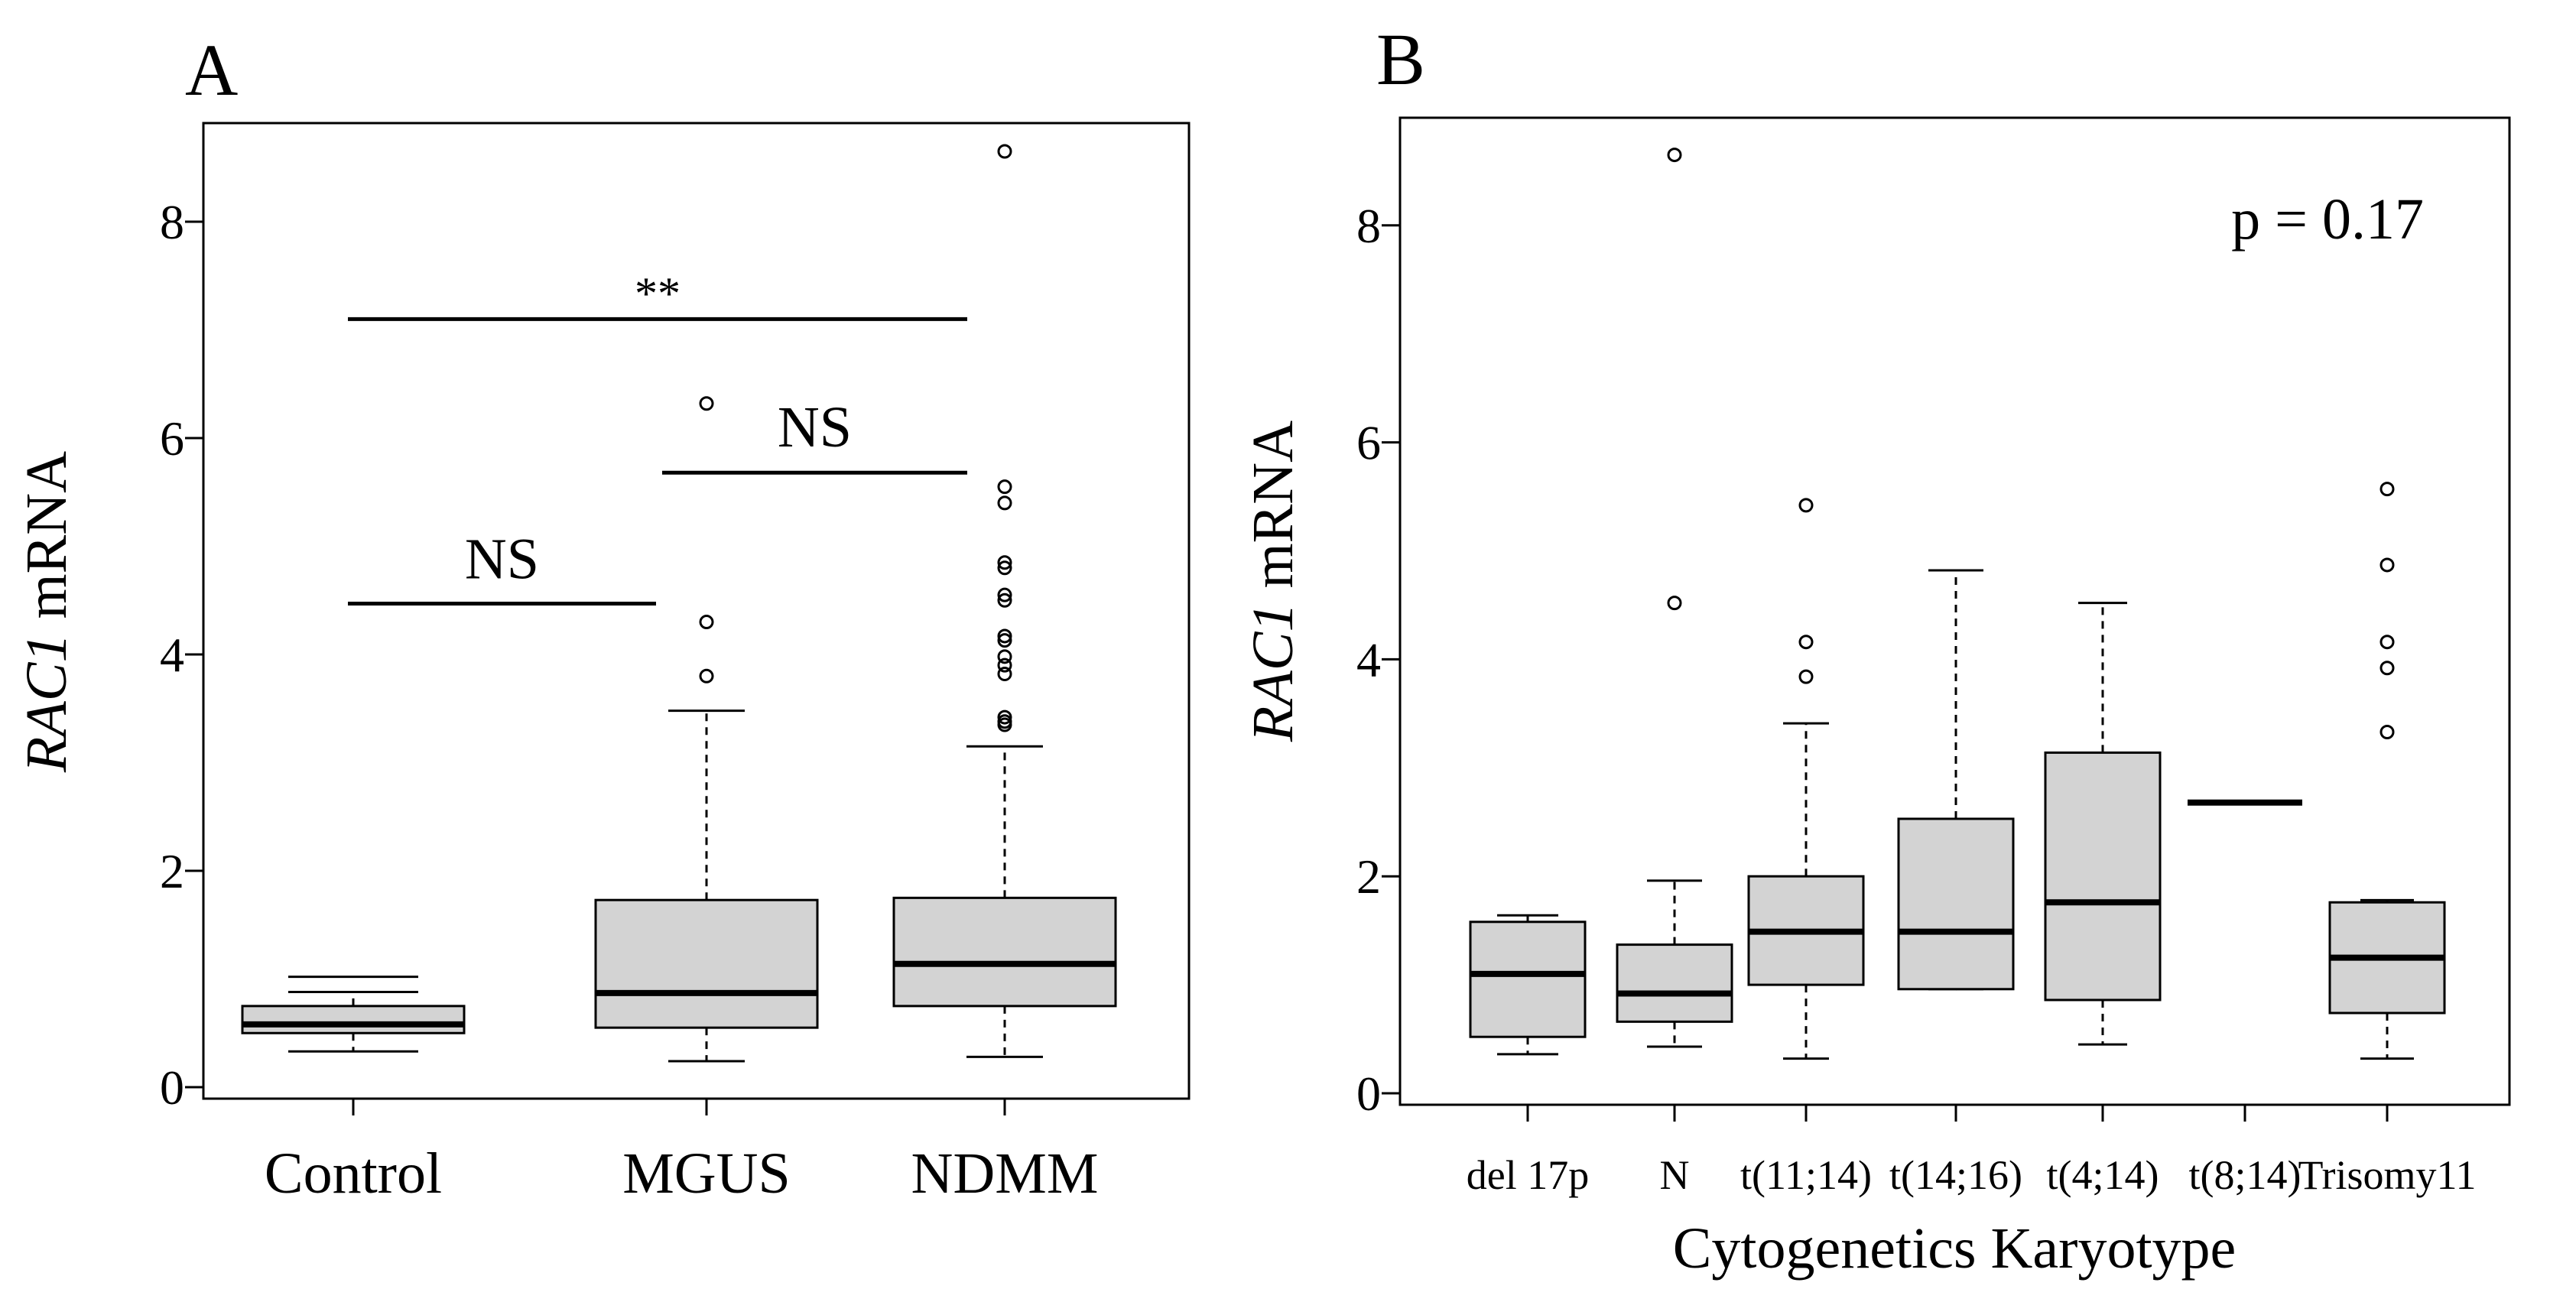 The height and width of the screenshot is (1315, 2576). Describe the element at coordinates (658, 294) in the screenshot. I see `panel-a-significance-label: **` at that location.